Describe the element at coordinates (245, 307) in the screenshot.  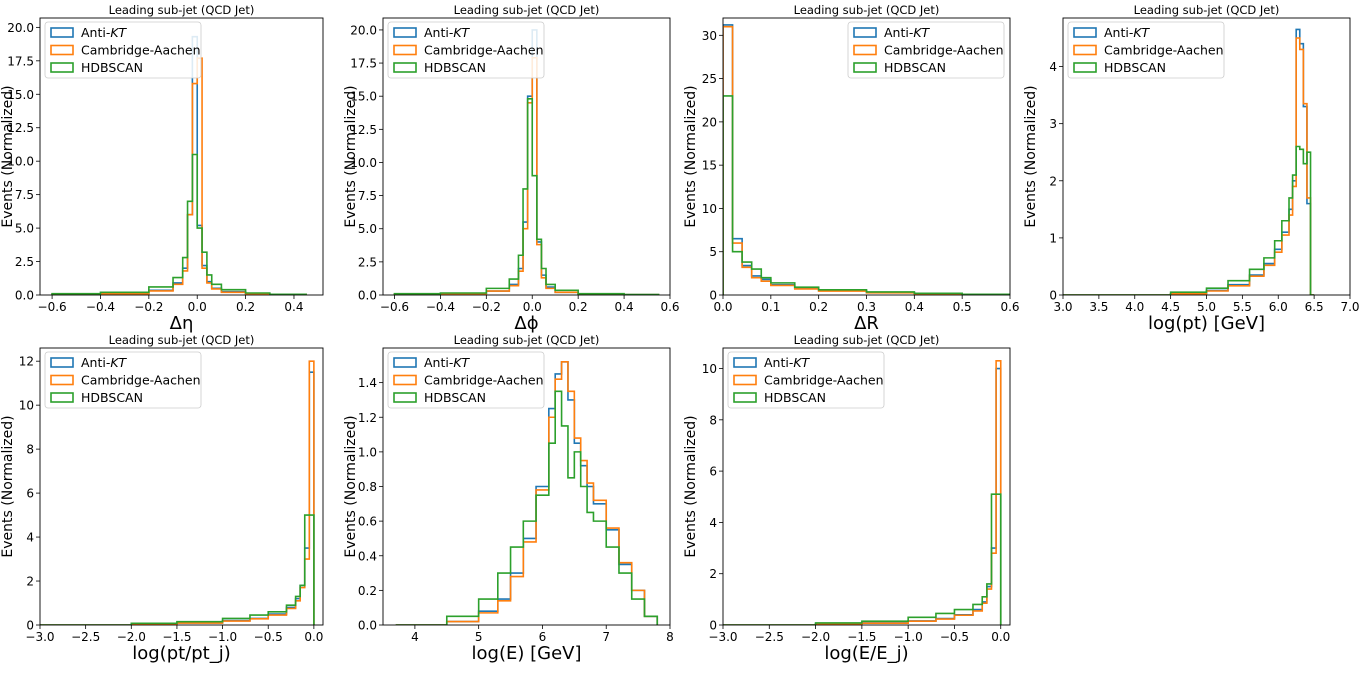
I see `x-tick-label: 0.2` at that location.